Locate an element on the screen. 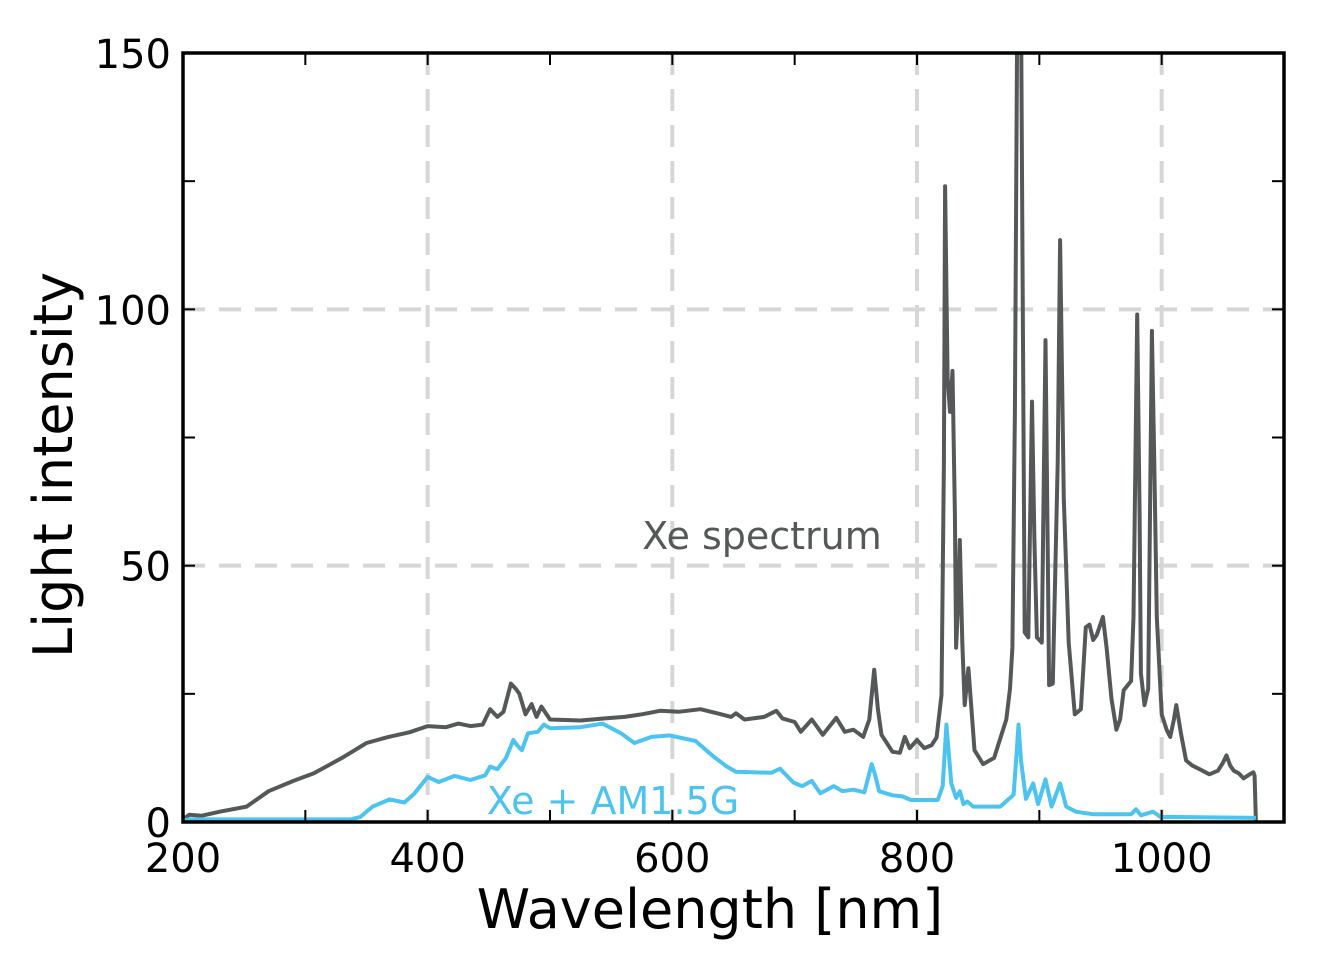 The height and width of the screenshot is (971, 1344). x-tick-label-1000: 1000 is located at coordinates (1162, 859).